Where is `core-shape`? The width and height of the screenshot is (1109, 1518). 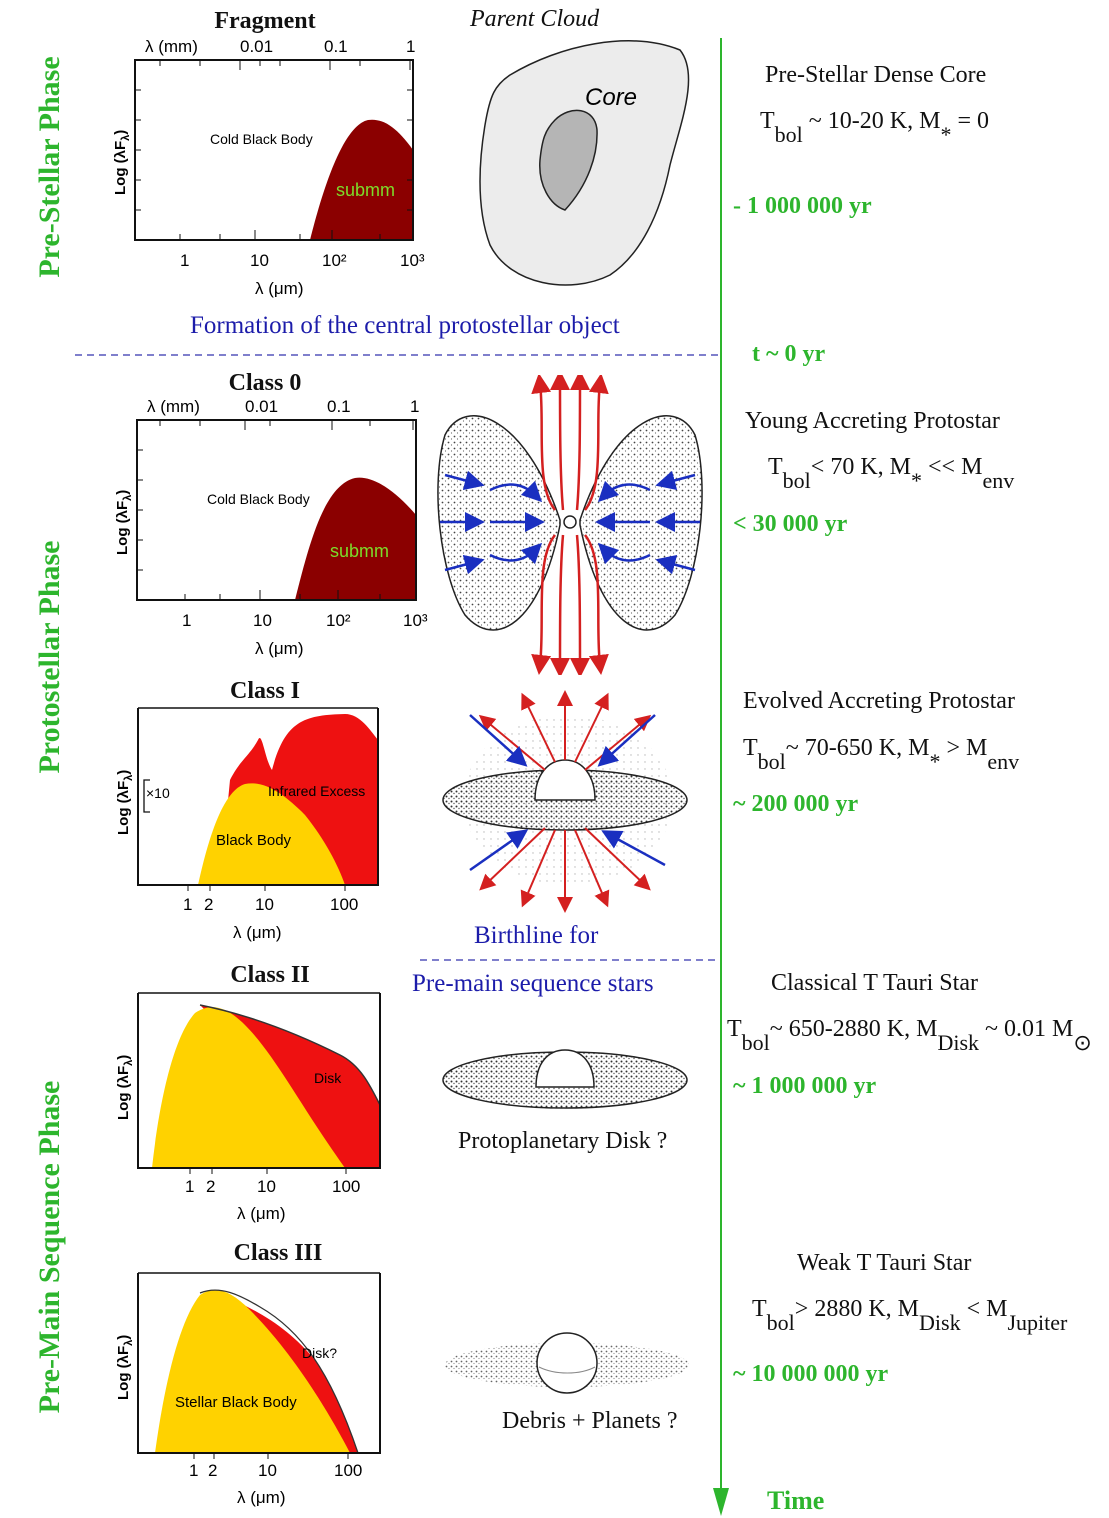 core-shape is located at coordinates (568, 160).